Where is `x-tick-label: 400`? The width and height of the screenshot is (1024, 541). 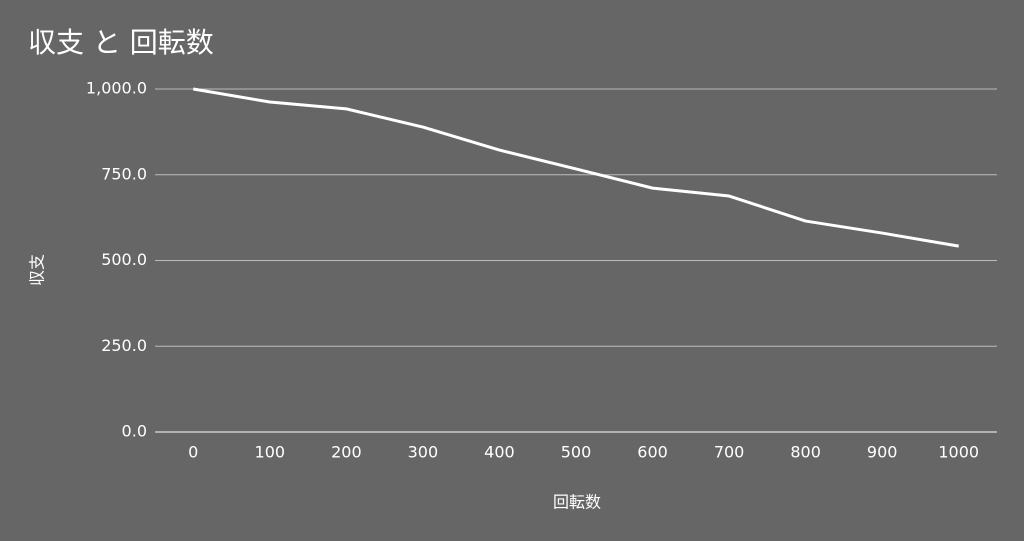 x-tick-label: 400 is located at coordinates (499, 452).